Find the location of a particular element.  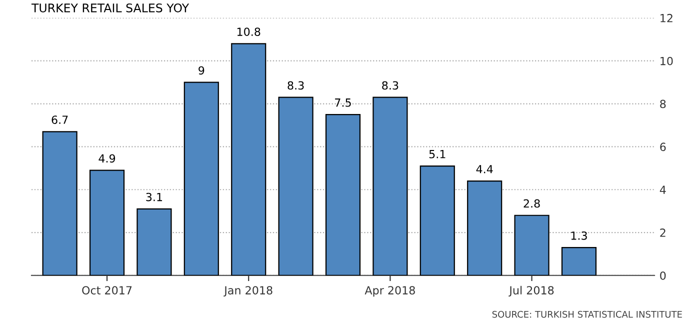

data-label: 3.1 is located at coordinates (154, 197).